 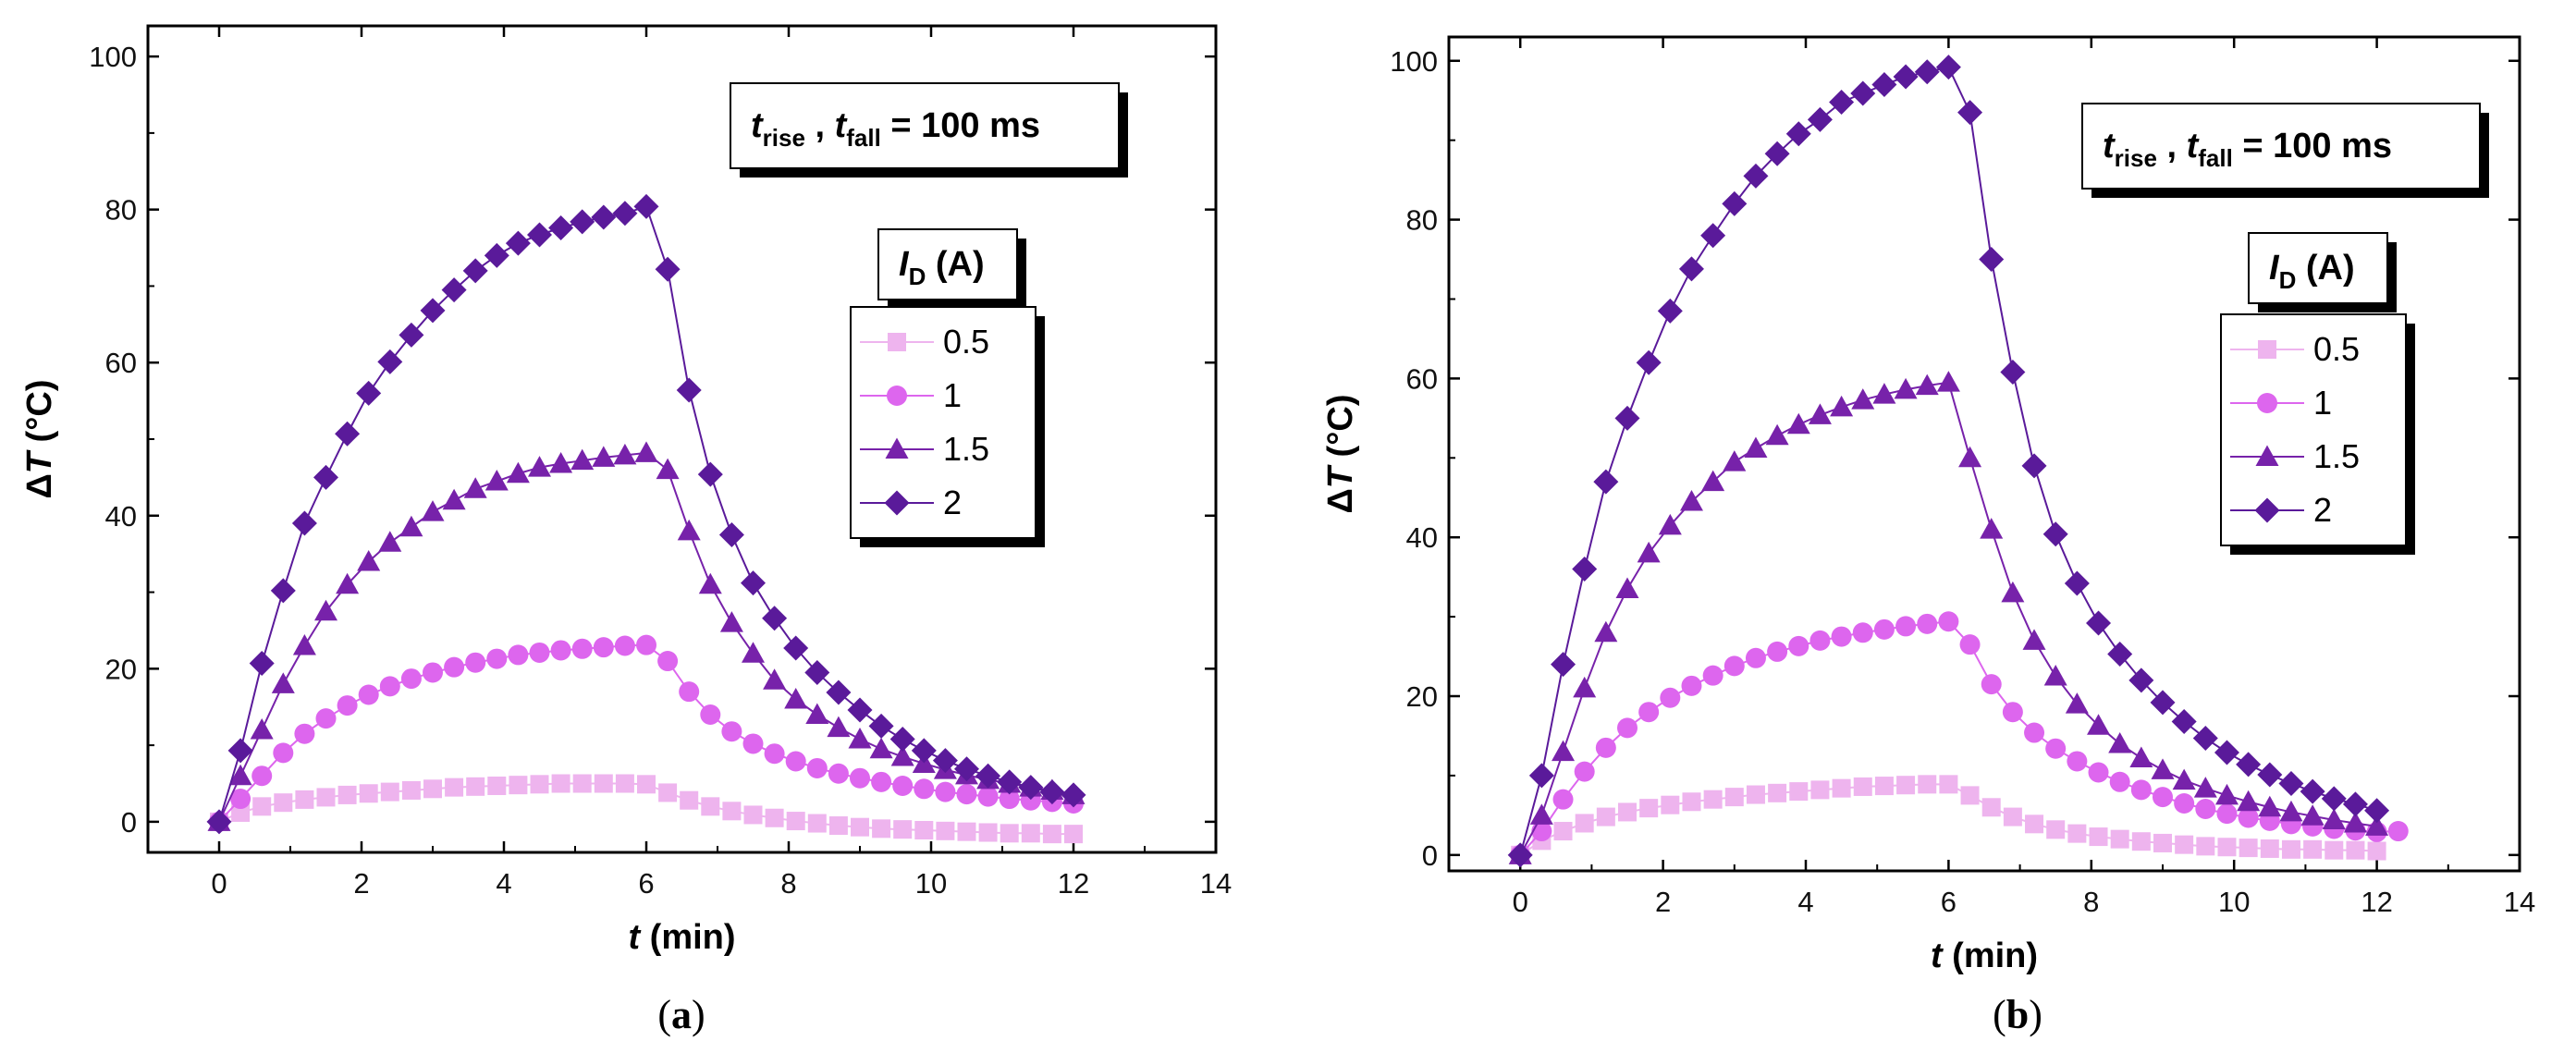 What do you see at coordinates (503, 883) in the screenshot?
I see `x-tick-label: 4` at bounding box center [503, 883].